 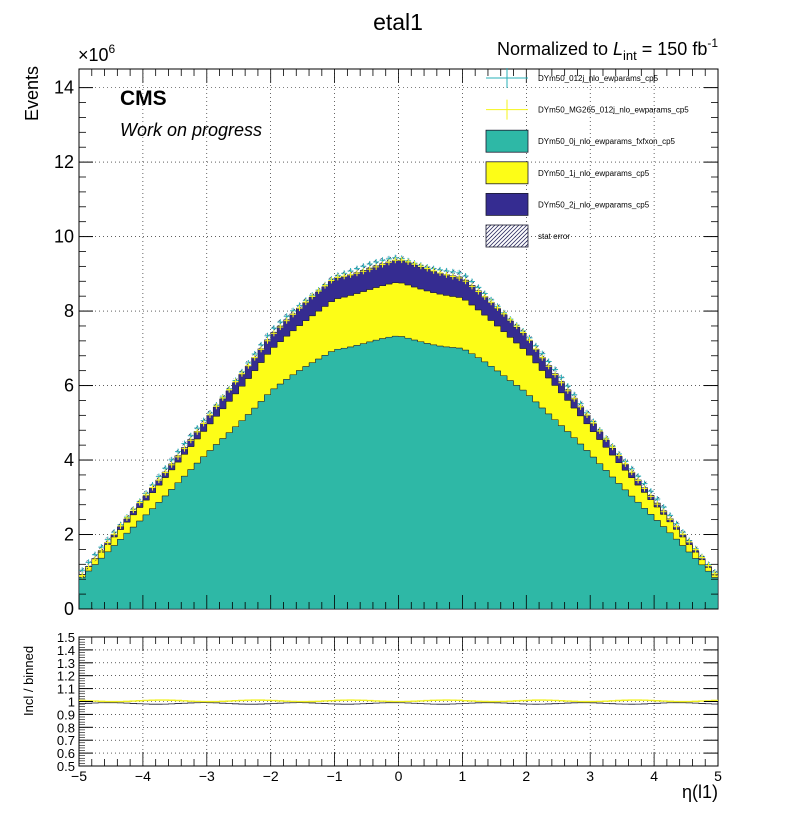 I want to click on x-tick-label: −4, so click(x=143, y=776).